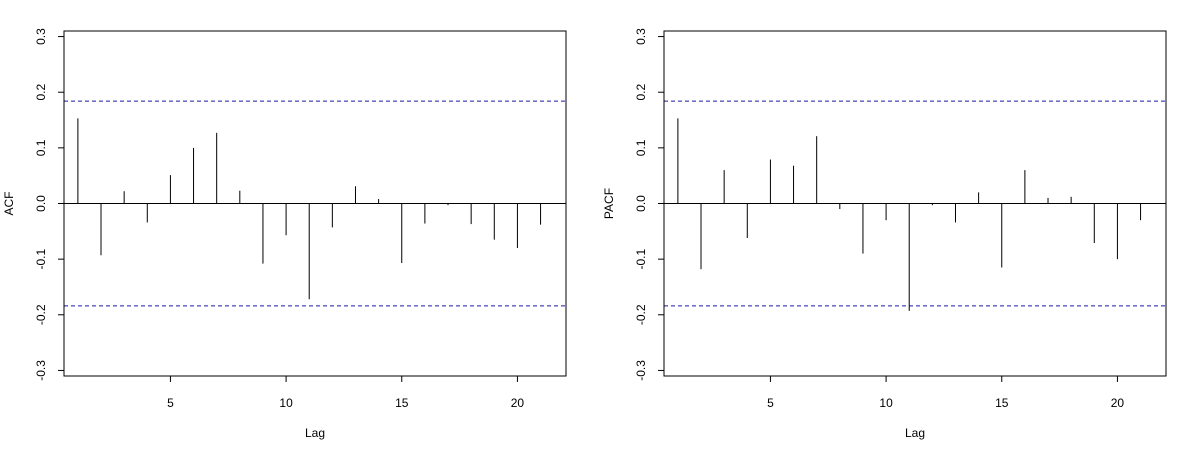  Describe the element at coordinates (609, 203) in the screenshot. I see `y-axis-title: PACF` at that location.